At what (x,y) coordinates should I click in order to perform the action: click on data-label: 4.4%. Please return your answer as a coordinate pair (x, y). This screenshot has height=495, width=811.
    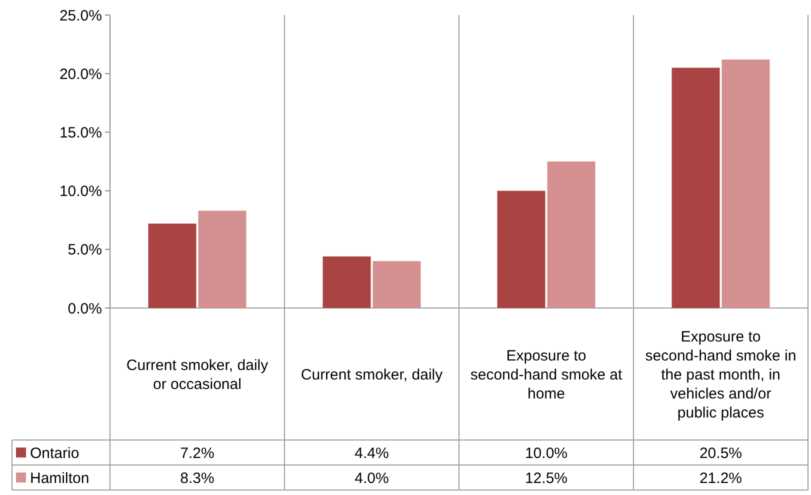
    Looking at the image, I should click on (371, 453).